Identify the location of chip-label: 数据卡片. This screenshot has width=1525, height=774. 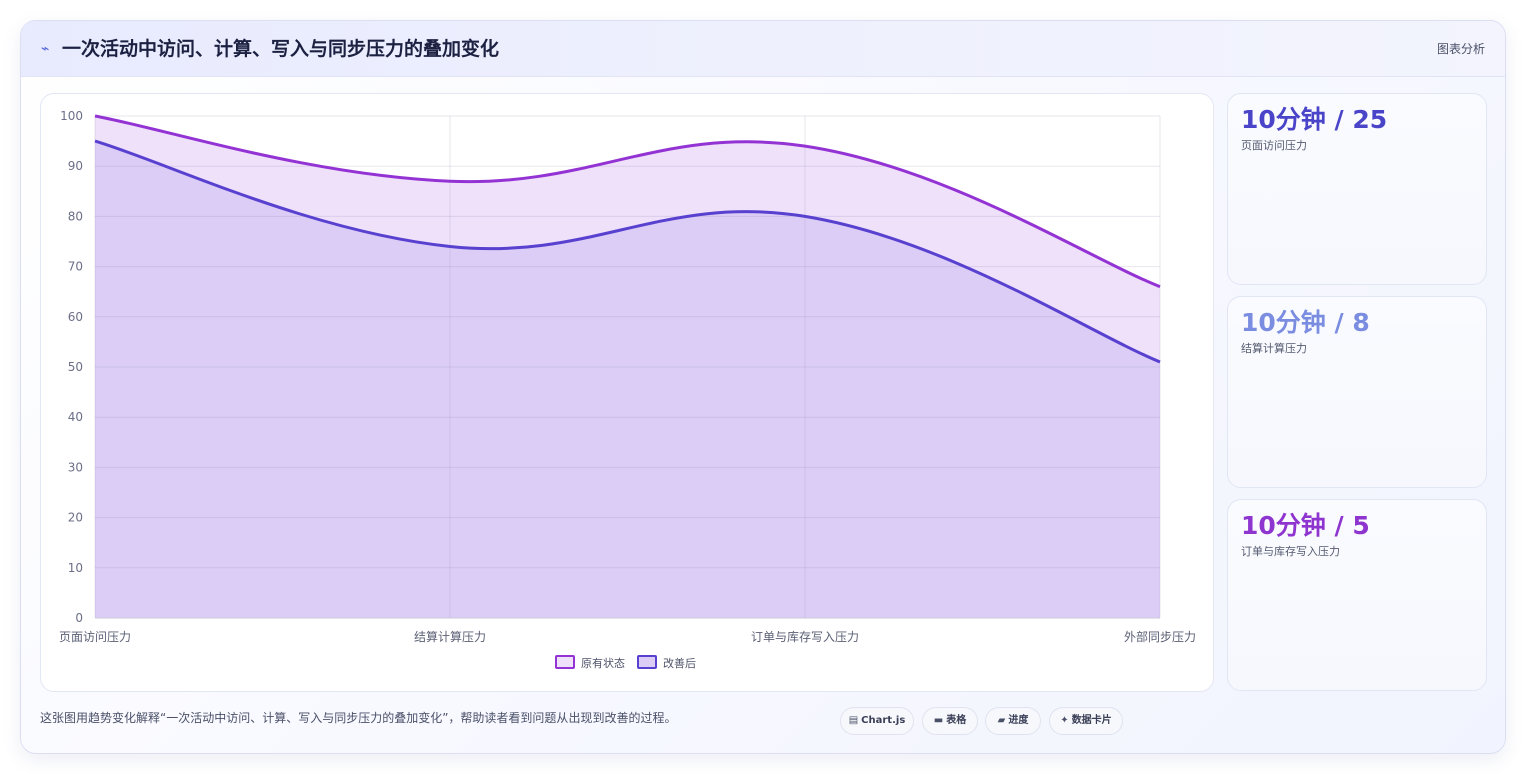
(1091, 720).